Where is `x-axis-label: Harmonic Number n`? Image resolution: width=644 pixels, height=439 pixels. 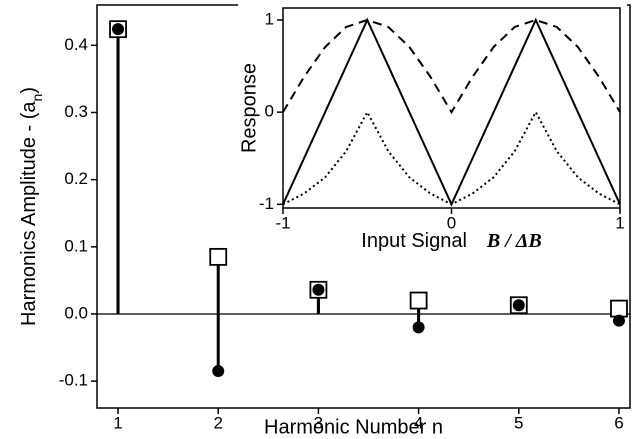 x-axis-label: Harmonic Number n is located at coordinates (353, 427).